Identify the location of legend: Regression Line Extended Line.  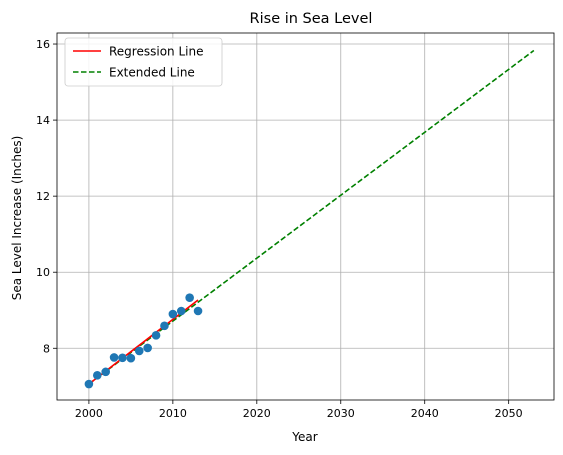
(143, 62).